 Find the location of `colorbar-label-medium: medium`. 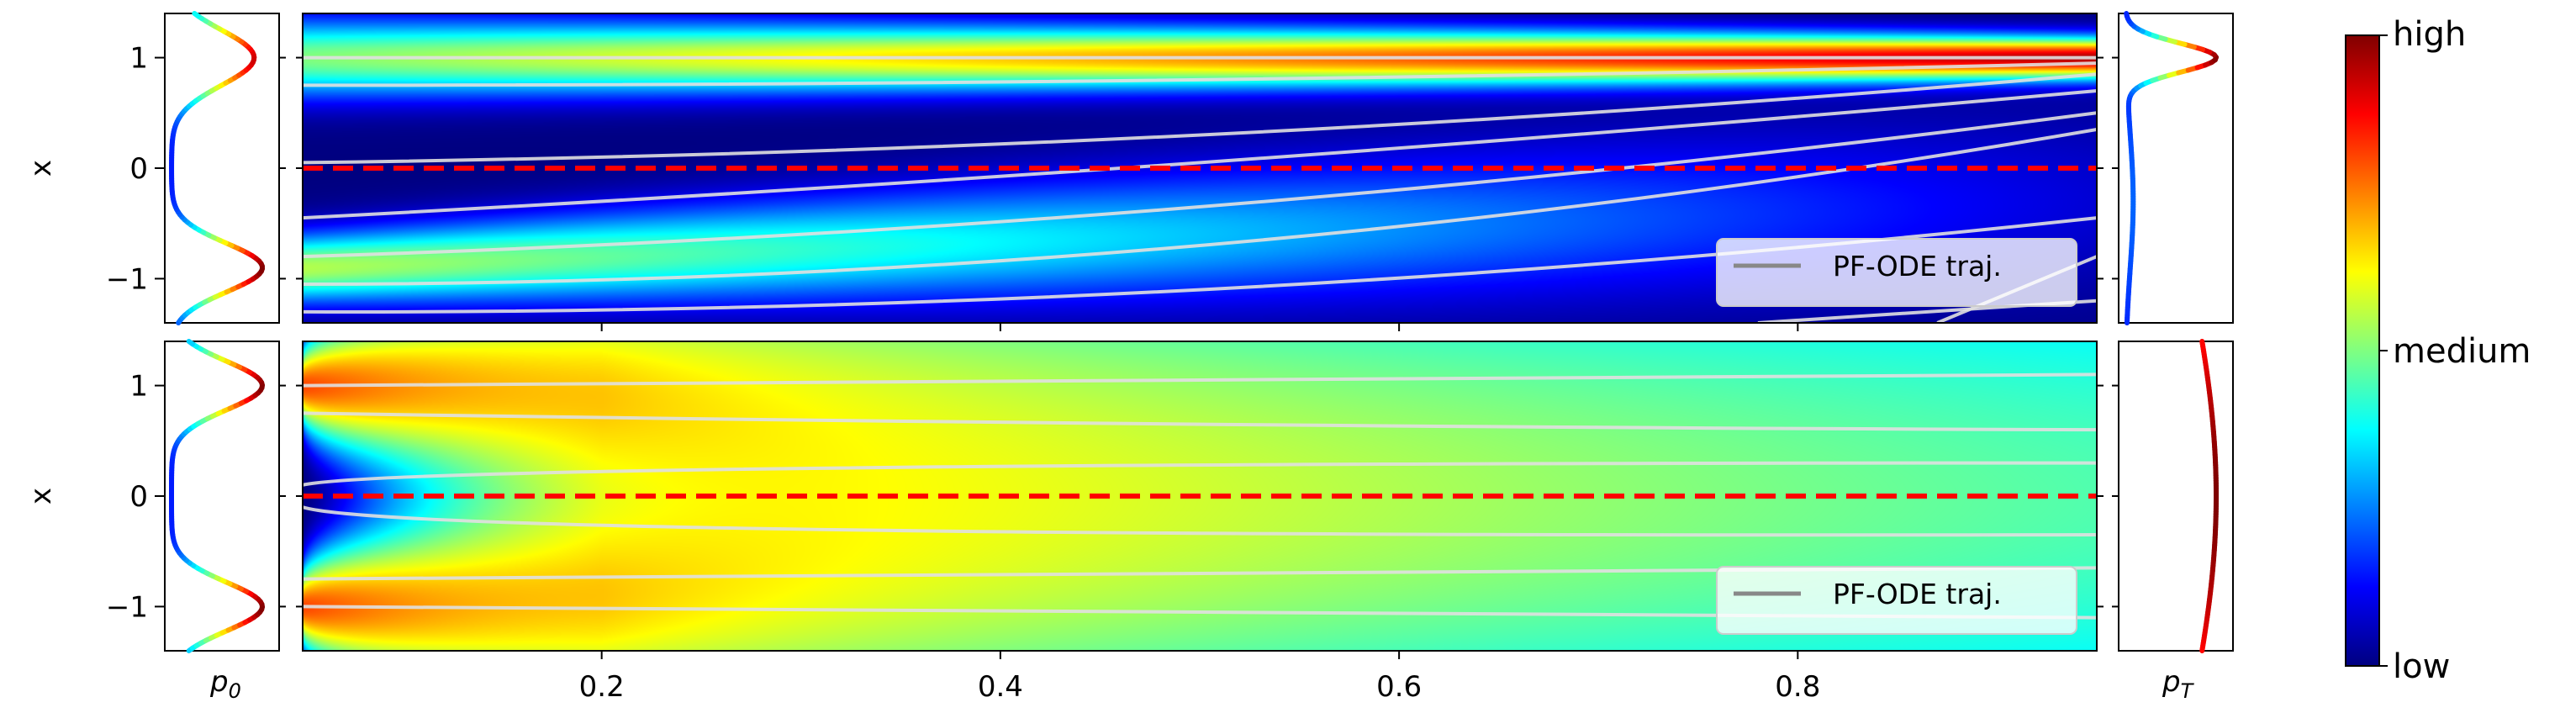

colorbar-label-medium: medium is located at coordinates (2462, 351).